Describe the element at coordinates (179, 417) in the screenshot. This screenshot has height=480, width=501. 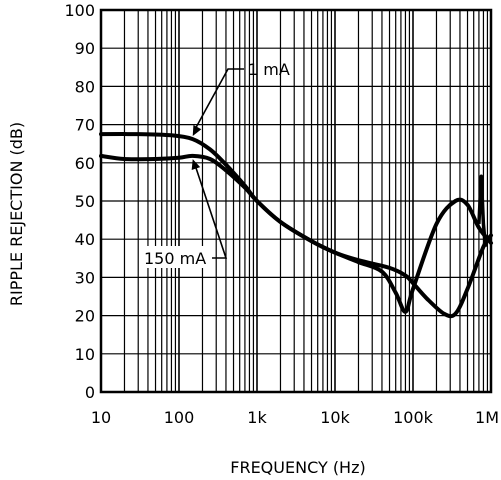
I see `x-tick-label: 100` at that location.